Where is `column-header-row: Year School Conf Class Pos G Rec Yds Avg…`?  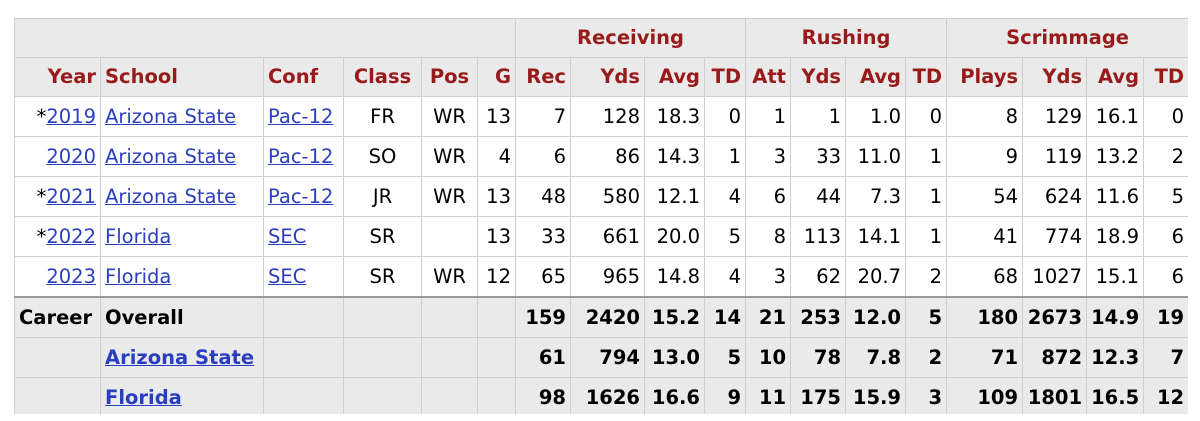
column-header-row: Year School Conf Class Pos G Rec Yds Avg… is located at coordinates (601, 77).